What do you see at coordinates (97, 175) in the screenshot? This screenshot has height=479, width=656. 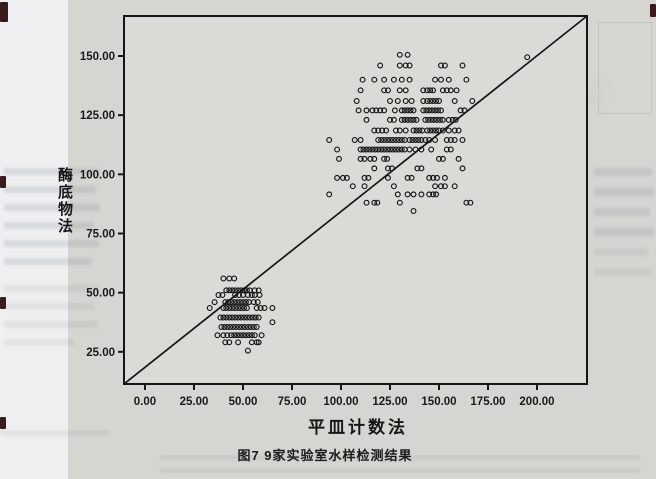 I see `y-tick-label: 100.00` at bounding box center [97, 175].